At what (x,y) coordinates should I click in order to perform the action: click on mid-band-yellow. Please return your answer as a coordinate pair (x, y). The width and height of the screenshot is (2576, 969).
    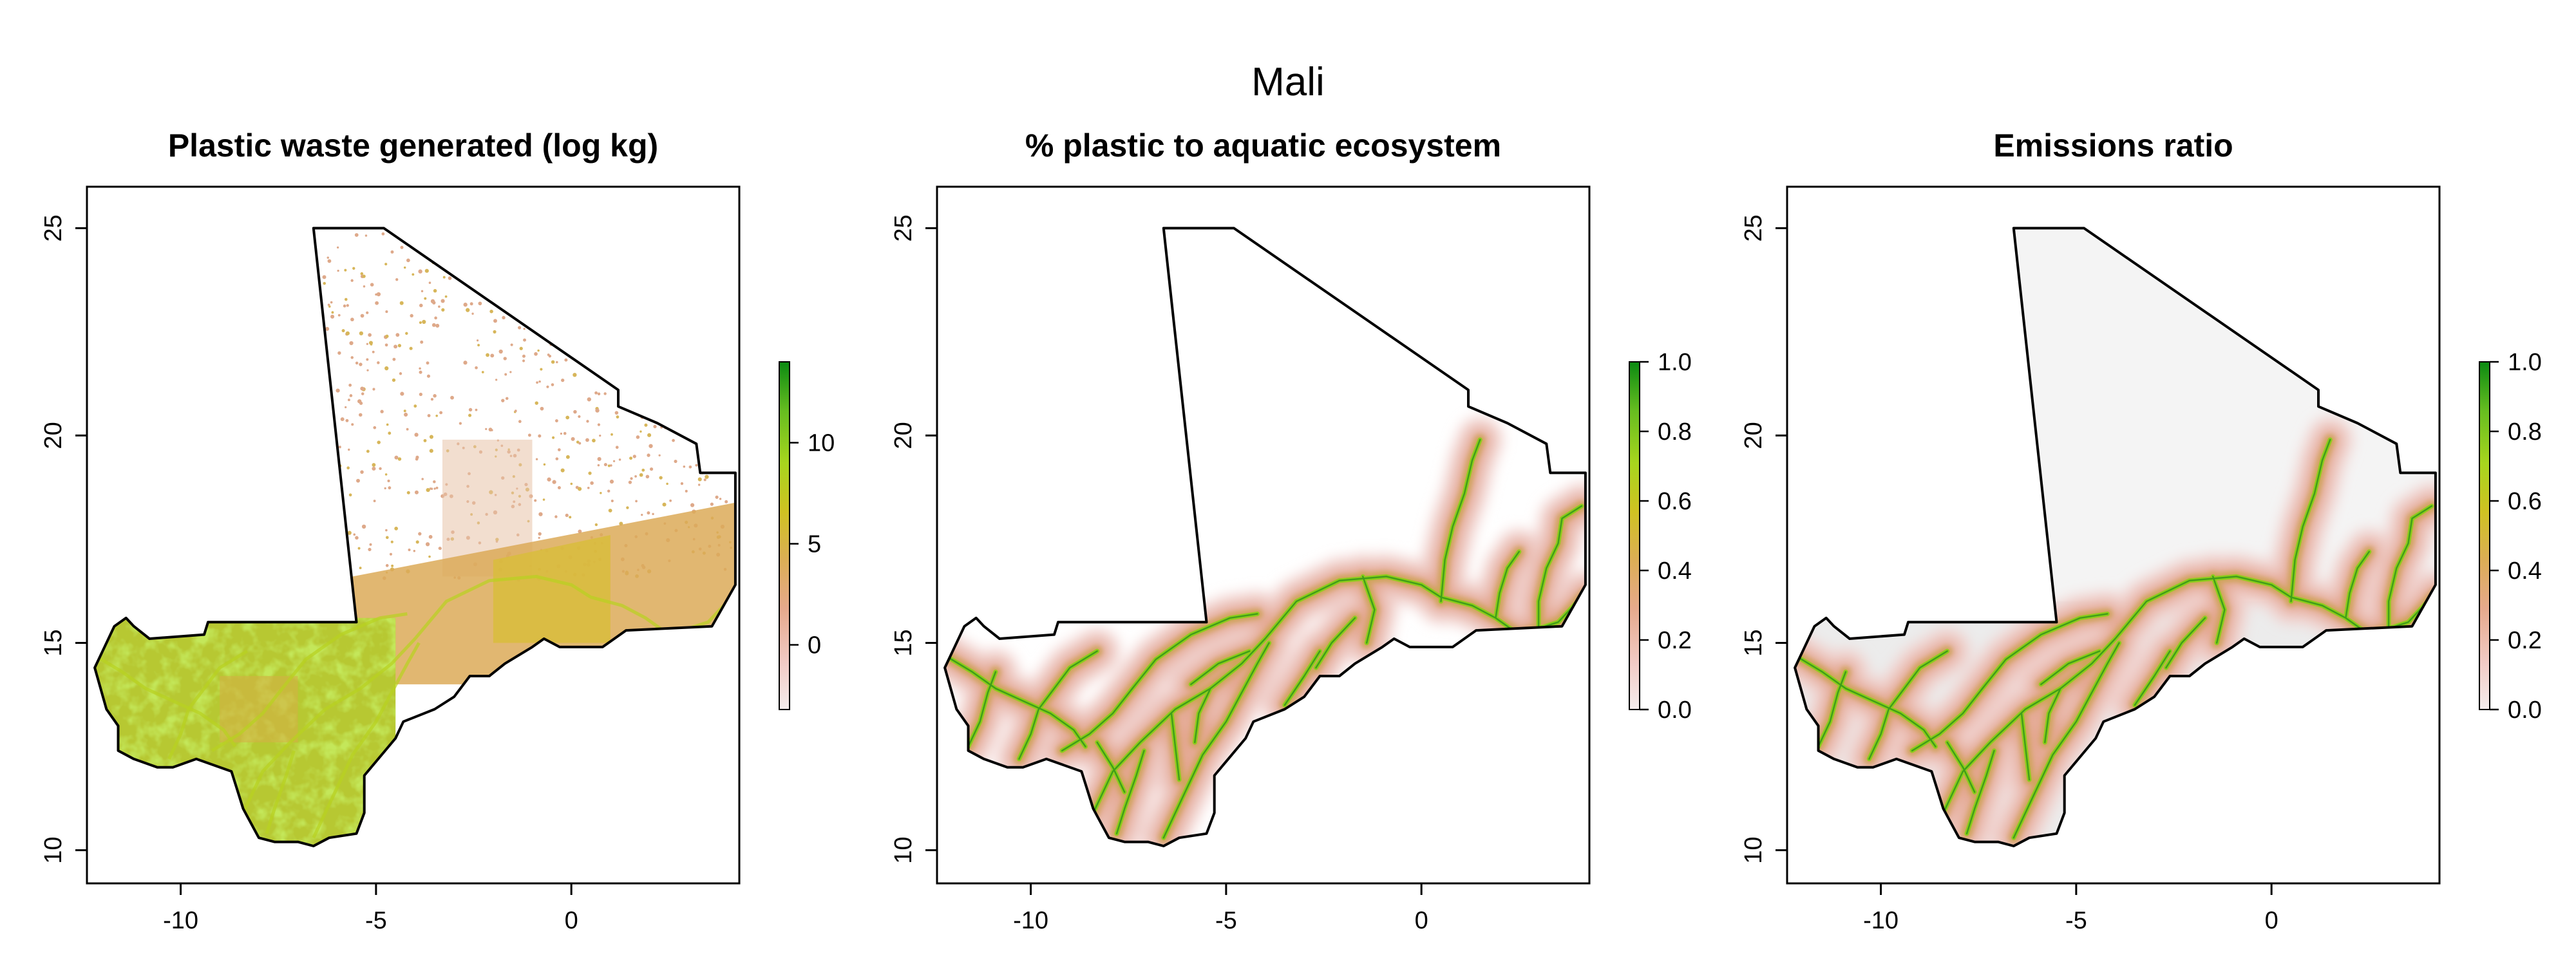
    Looking at the image, I should click on (552, 589).